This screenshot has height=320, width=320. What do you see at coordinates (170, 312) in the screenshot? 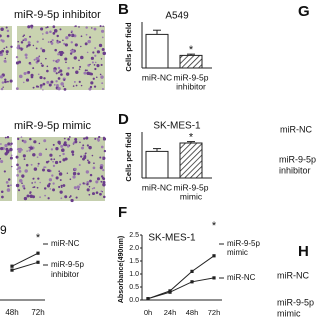
I see `x-tick-label: 24h` at bounding box center [170, 312].